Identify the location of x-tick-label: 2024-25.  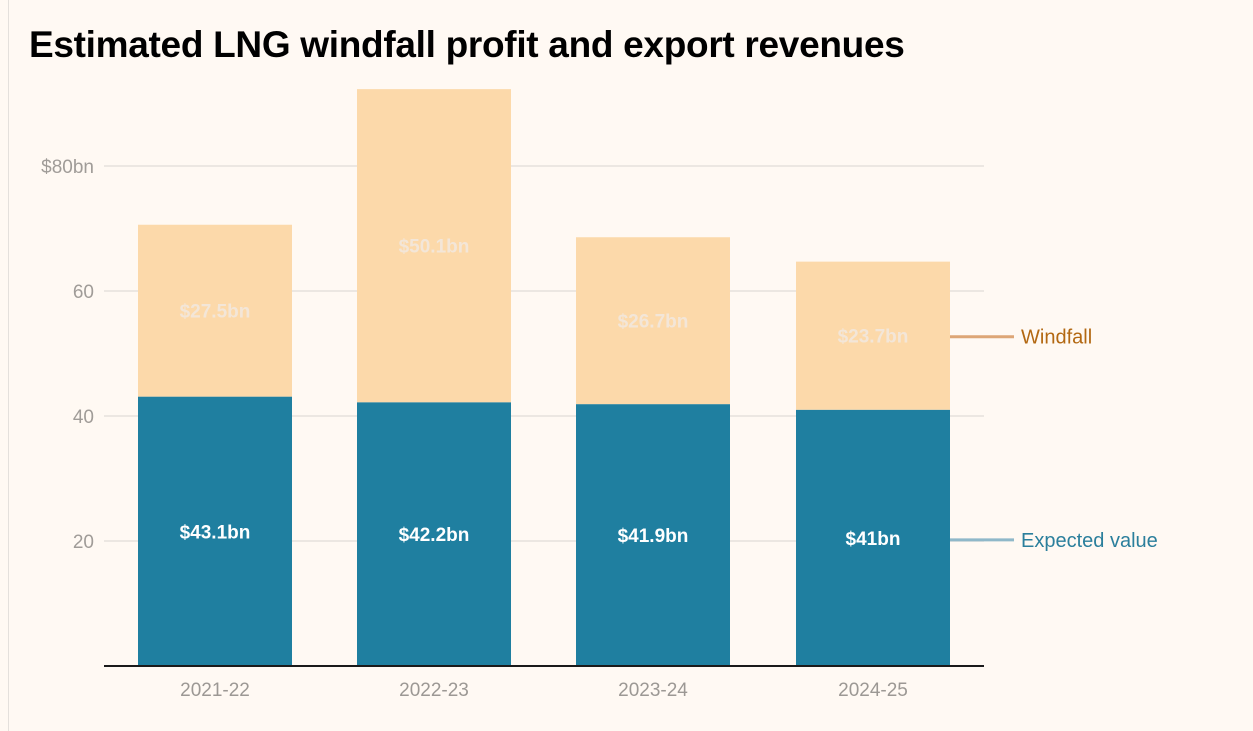
(873, 690).